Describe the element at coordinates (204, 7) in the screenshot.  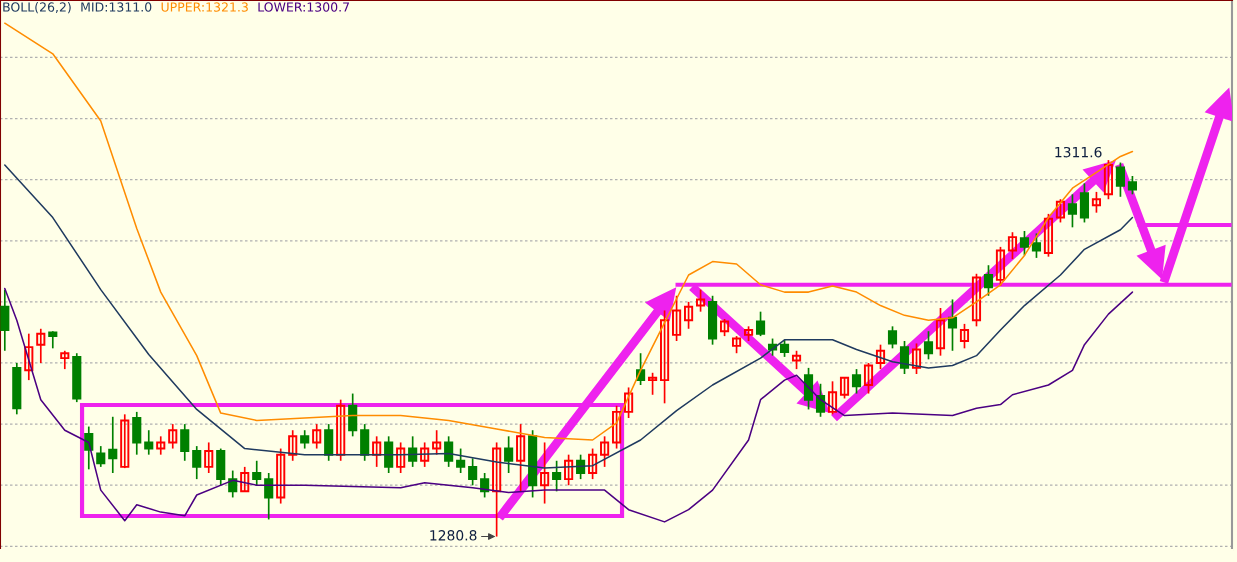
I see `text: UPPER:1321.3` at that location.